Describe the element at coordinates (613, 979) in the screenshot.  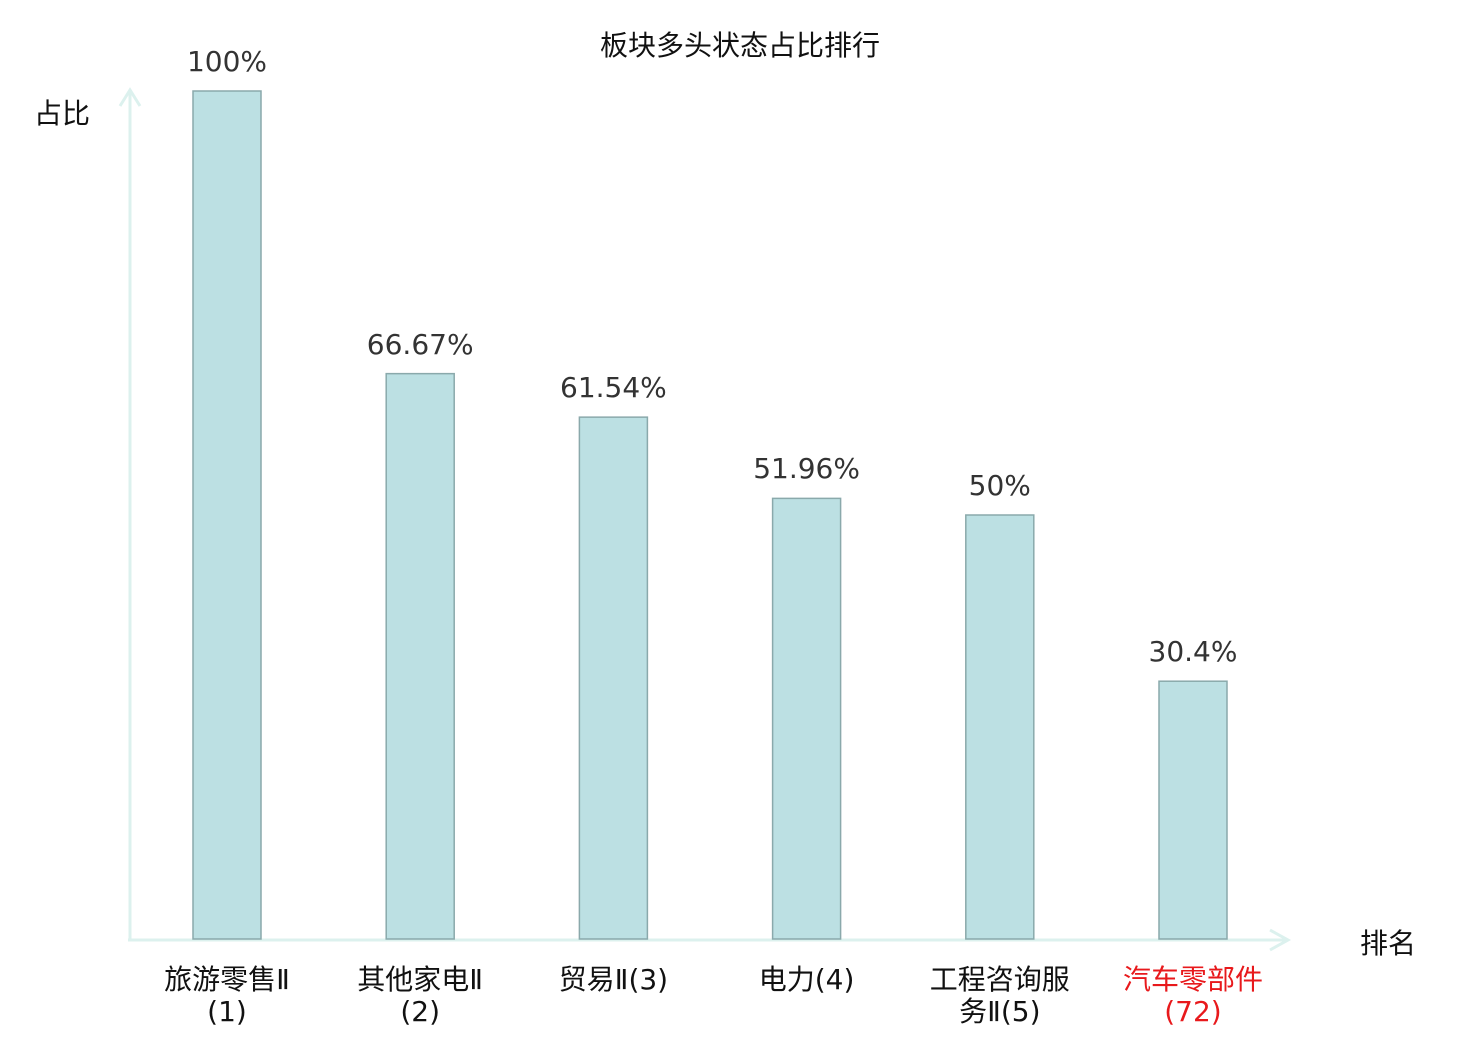
I see `x-tick-label: 贸易Ⅱ(3)` at that location.